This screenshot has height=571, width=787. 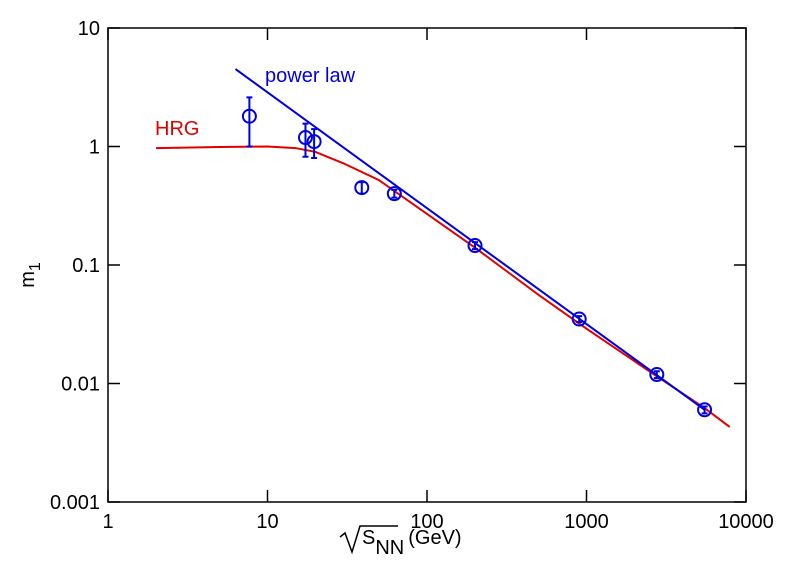 I want to click on x-label-root: S, so click(x=368, y=538).